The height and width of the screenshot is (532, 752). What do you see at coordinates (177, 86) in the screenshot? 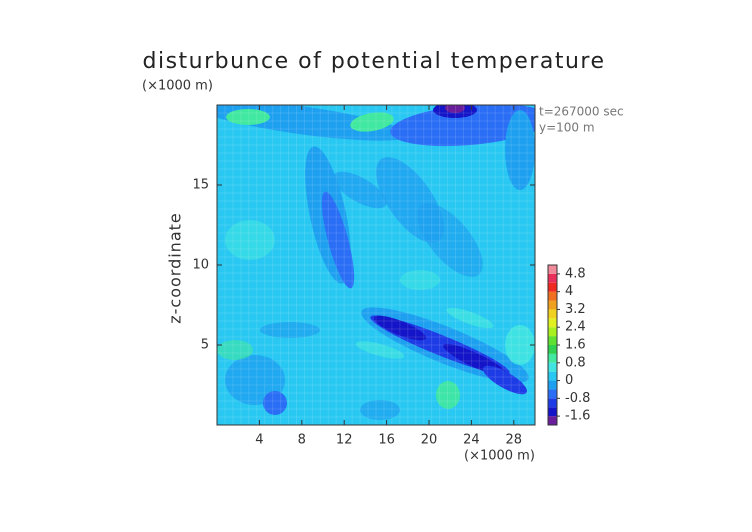
I see `y-unit: (×1000 m)` at bounding box center [177, 86].